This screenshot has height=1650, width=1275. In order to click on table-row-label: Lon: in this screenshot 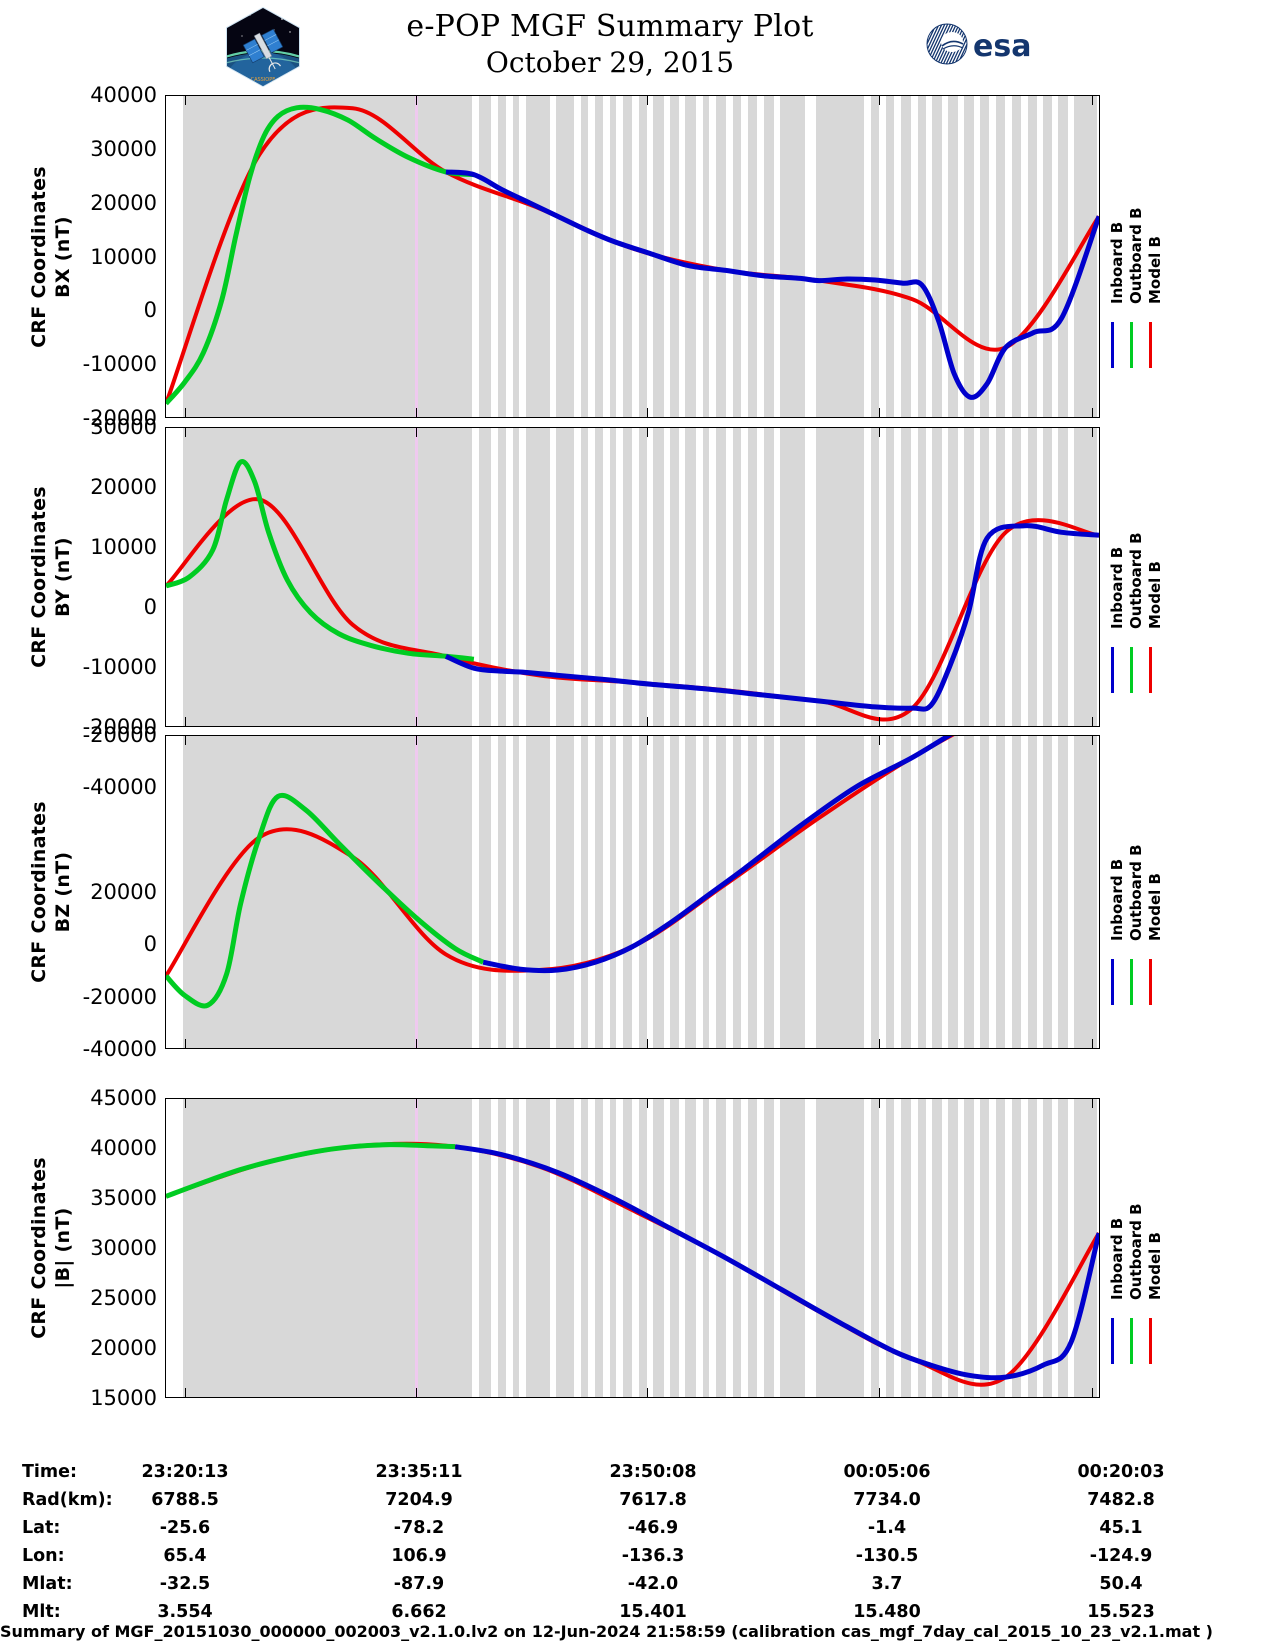, I will do `click(43, 1556)`.